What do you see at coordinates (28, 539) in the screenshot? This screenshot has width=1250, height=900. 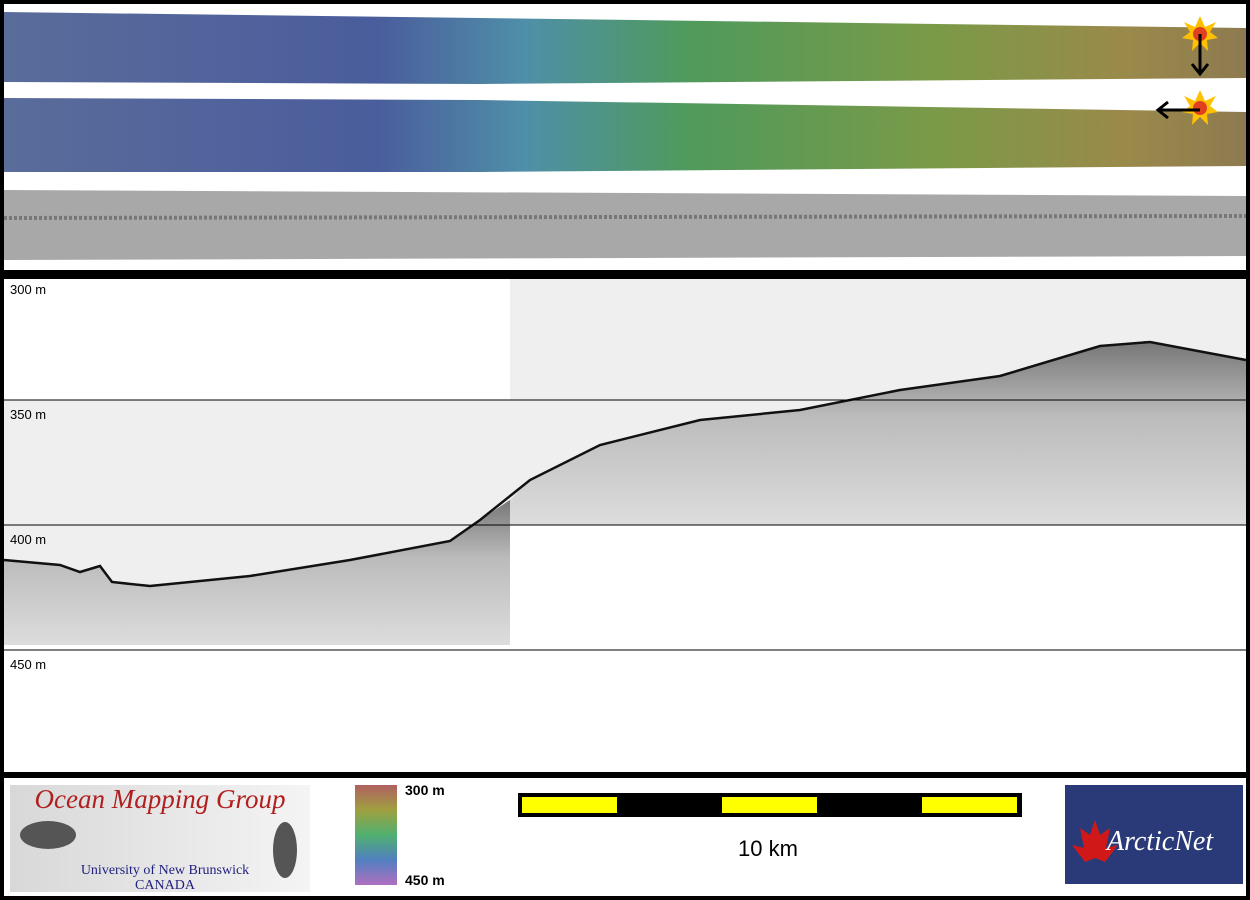 I see `depth-label: 400 m` at bounding box center [28, 539].